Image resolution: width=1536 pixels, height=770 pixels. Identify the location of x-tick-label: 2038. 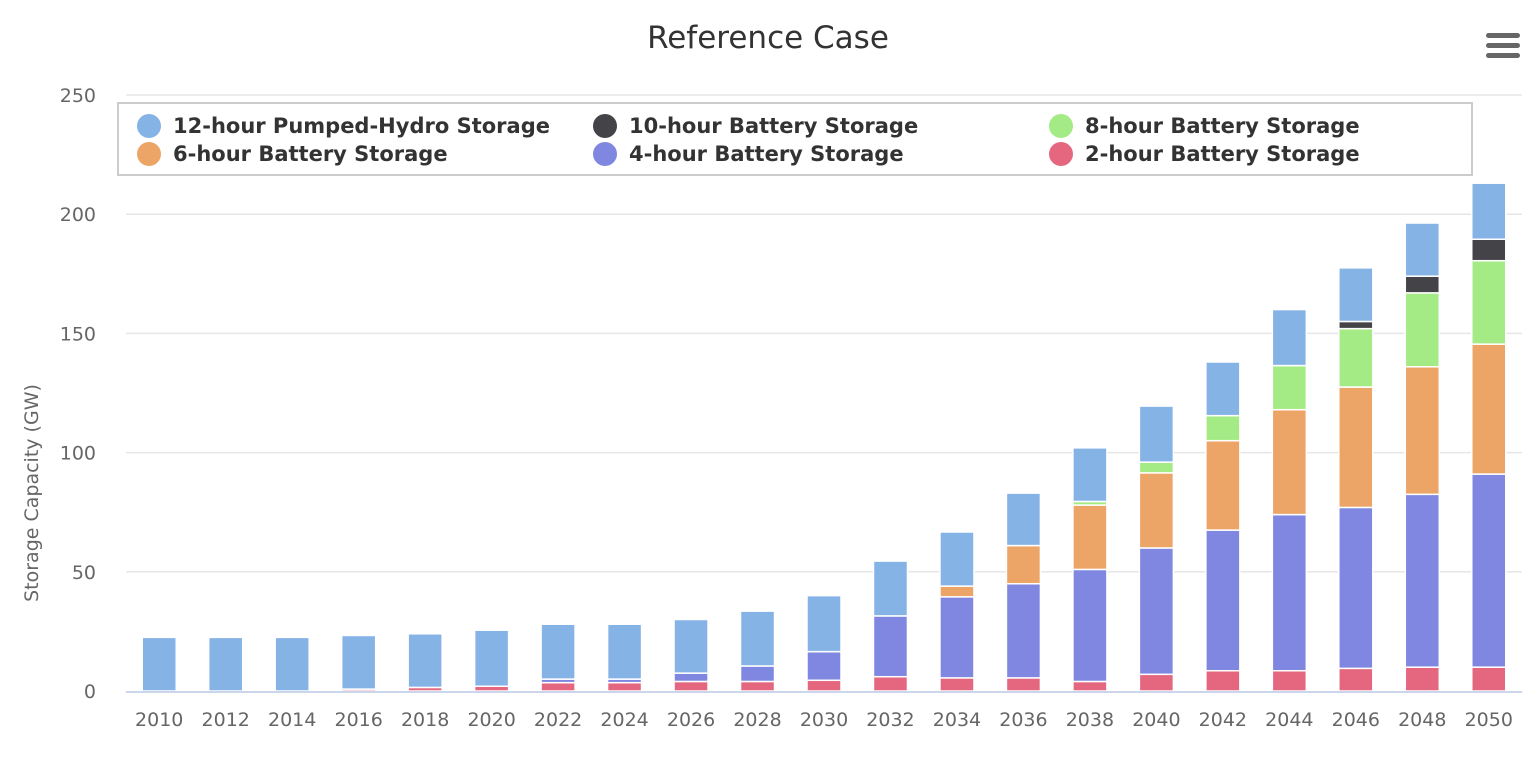
(1090, 720).